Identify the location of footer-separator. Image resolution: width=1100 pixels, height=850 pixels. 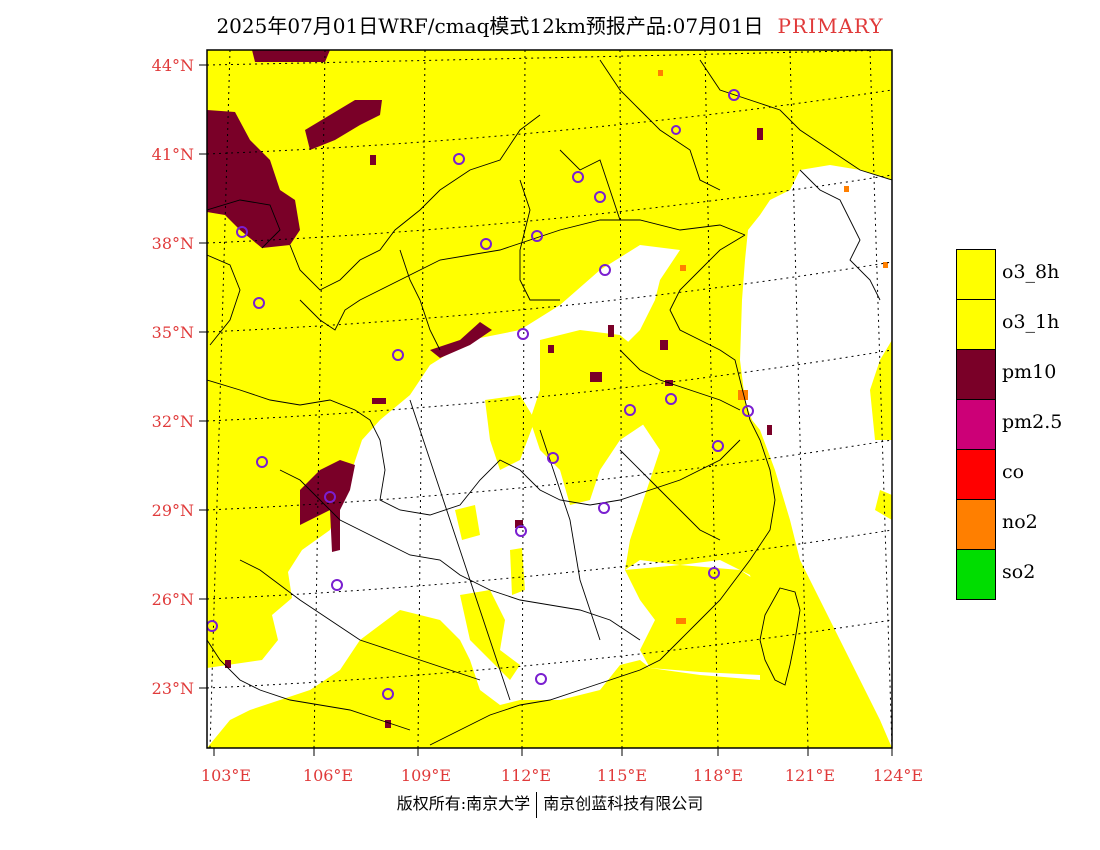
(537, 804).